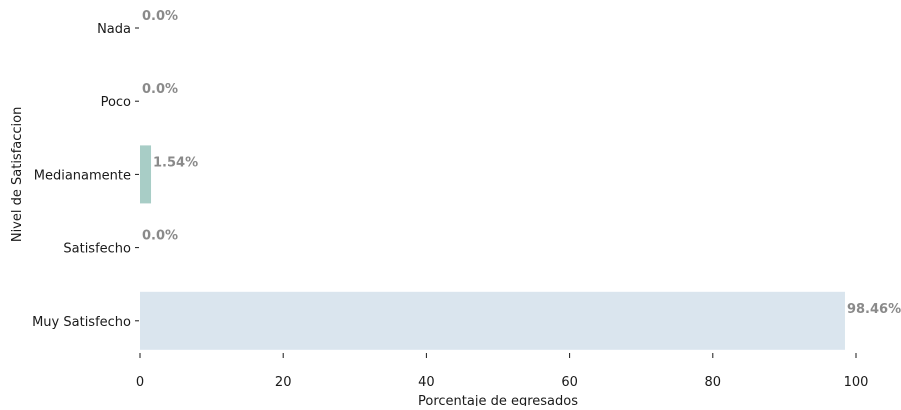  I want to click on x-tick-label: 60, so click(569, 382).